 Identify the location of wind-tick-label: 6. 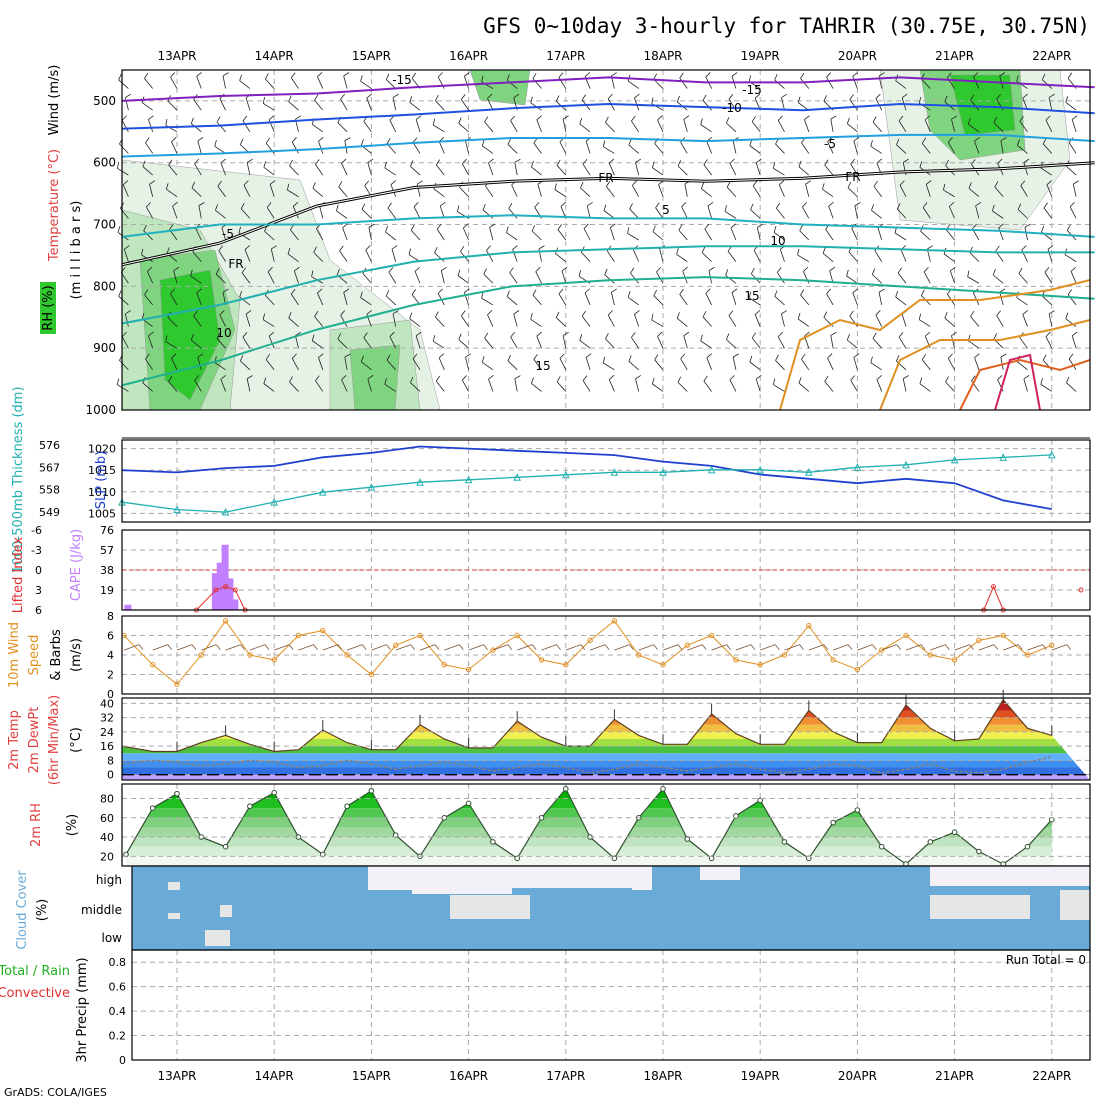
(110, 636).